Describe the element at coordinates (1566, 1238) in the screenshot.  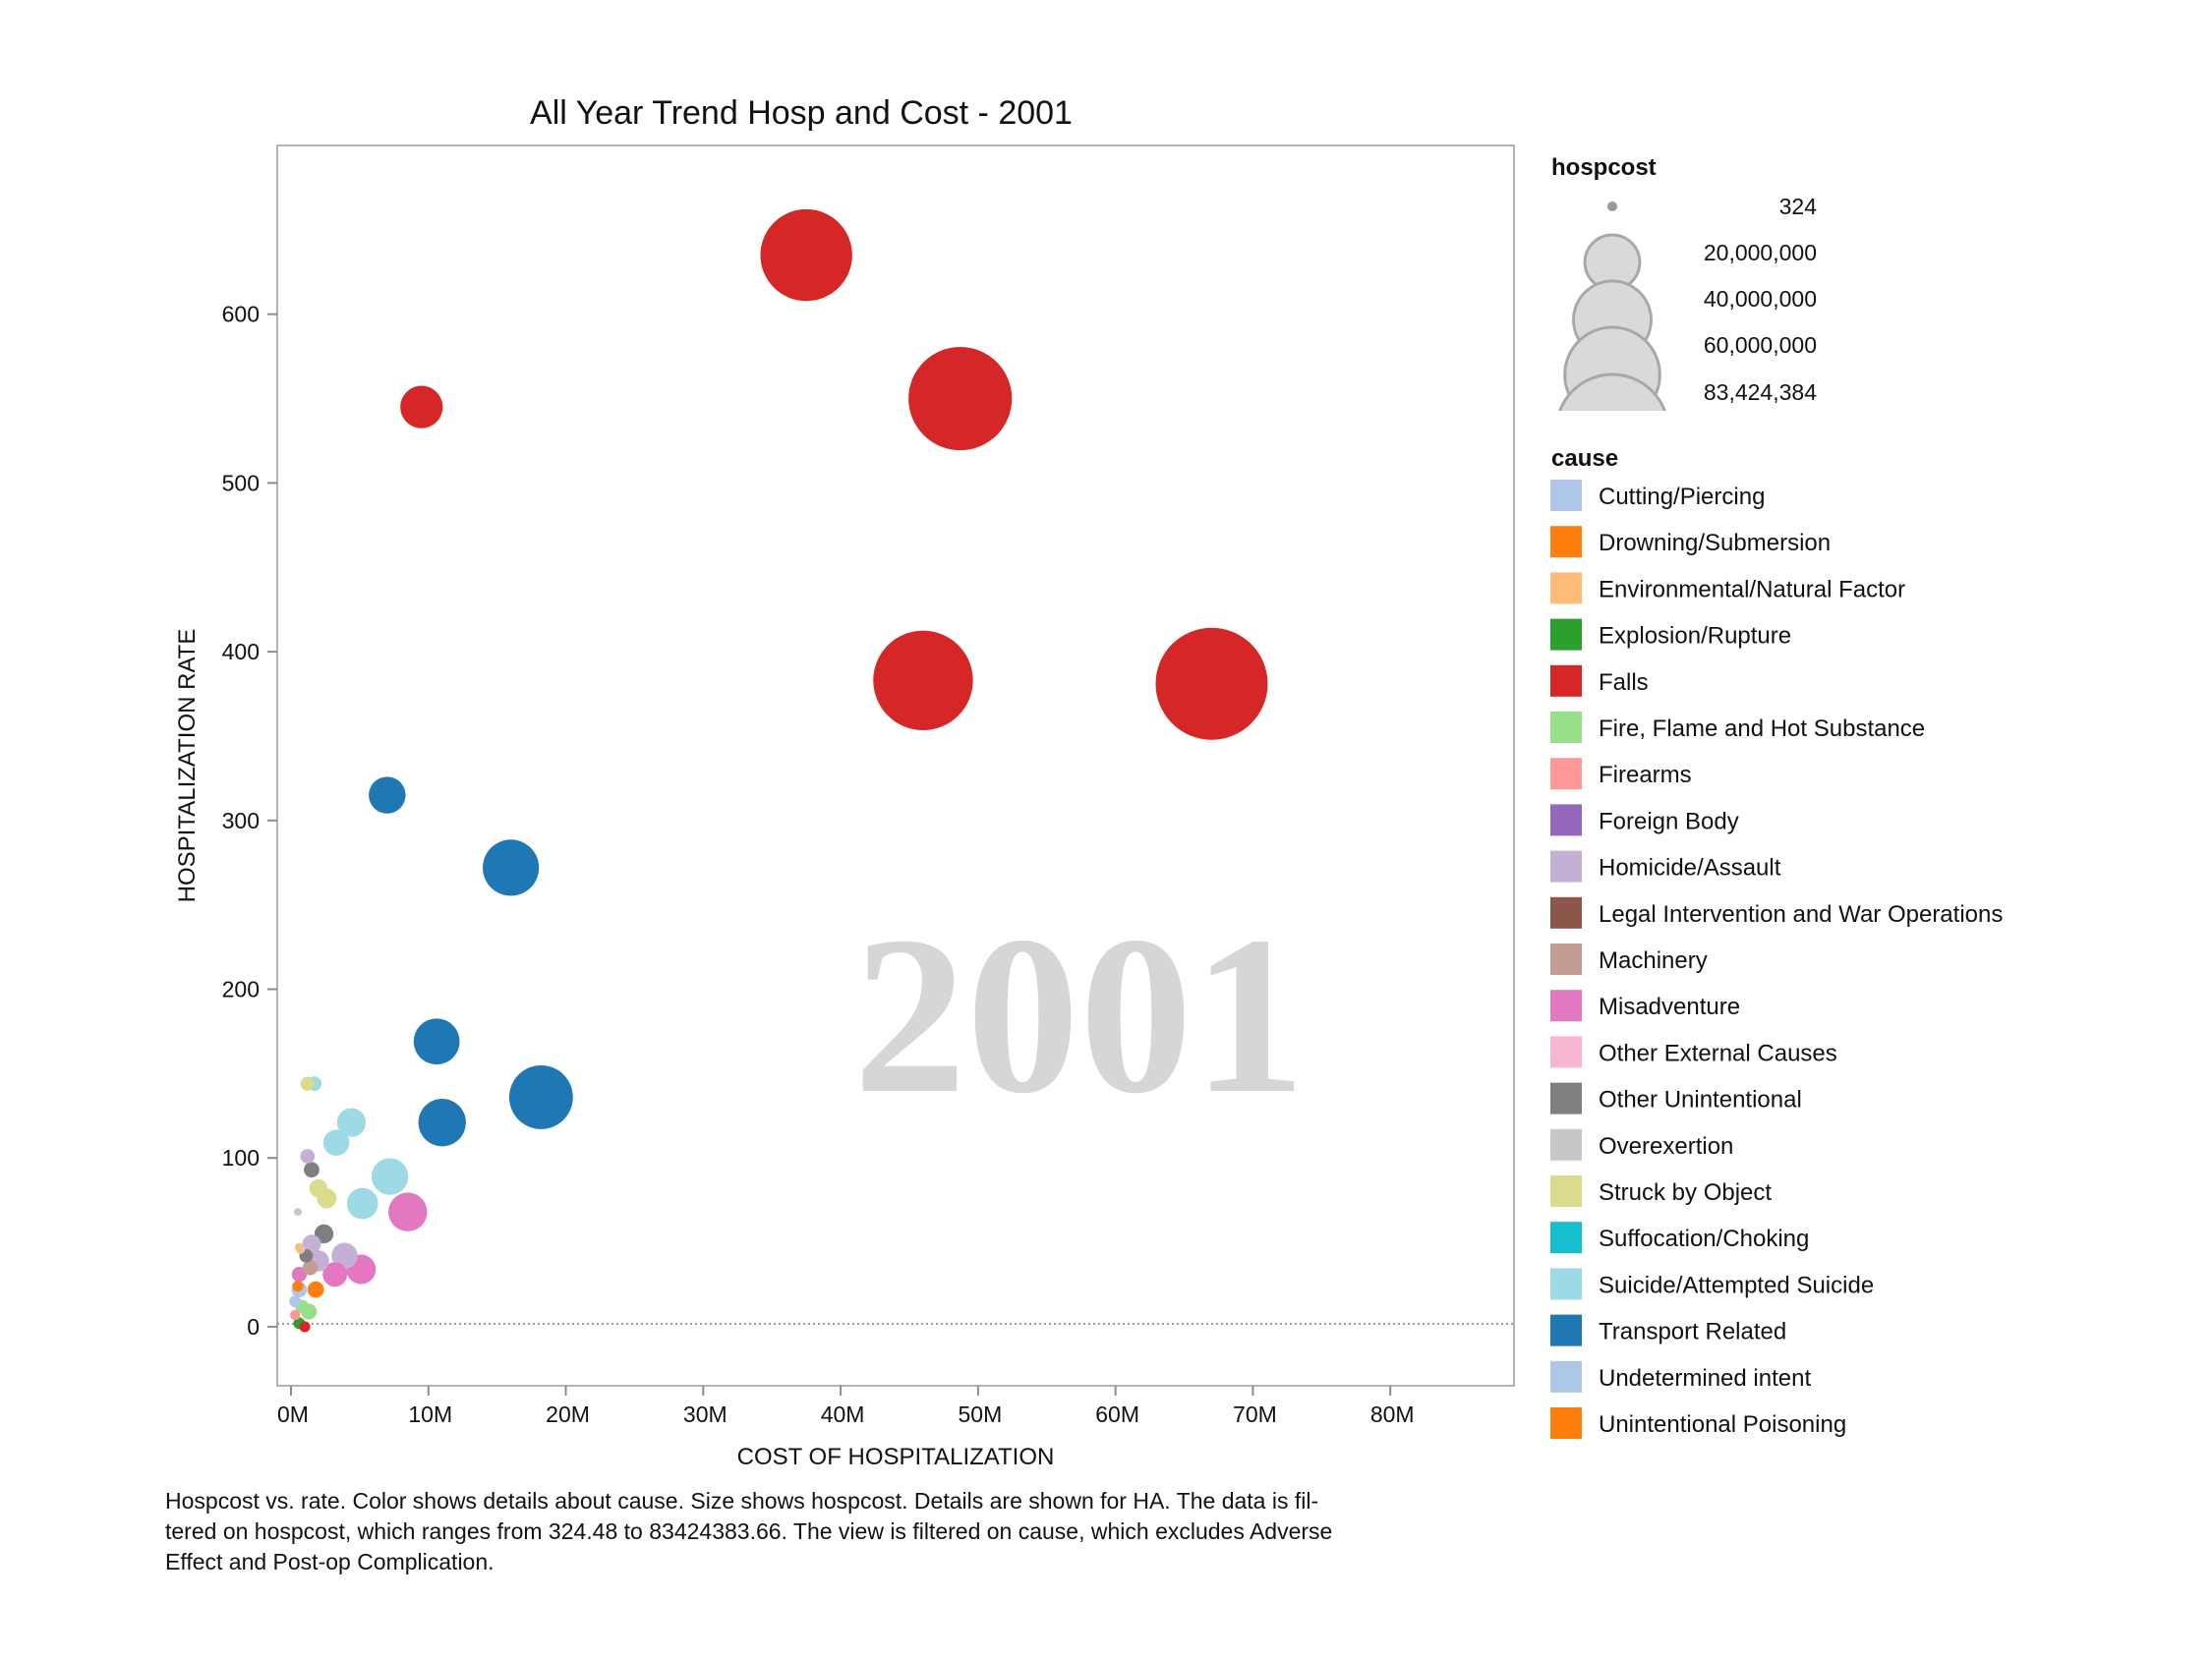
I see `legend-swatch-suffocation-choking` at that location.